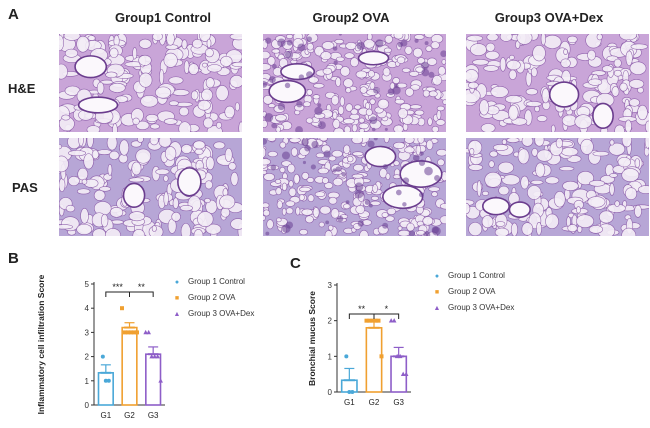  I want to click on legend-b-label-g2: Group 2 OVA, so click(212, 297).